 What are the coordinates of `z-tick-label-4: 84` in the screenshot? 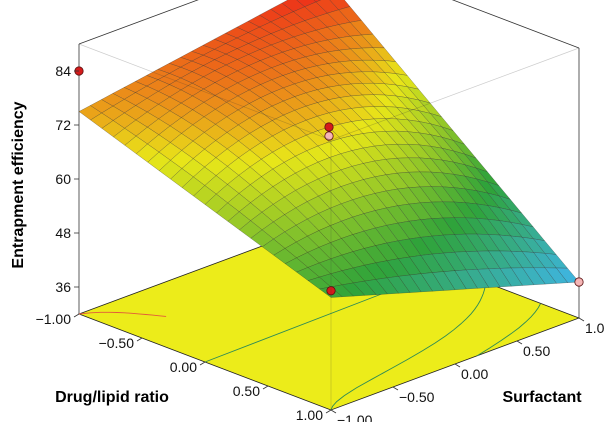 It's located at (63, 71).